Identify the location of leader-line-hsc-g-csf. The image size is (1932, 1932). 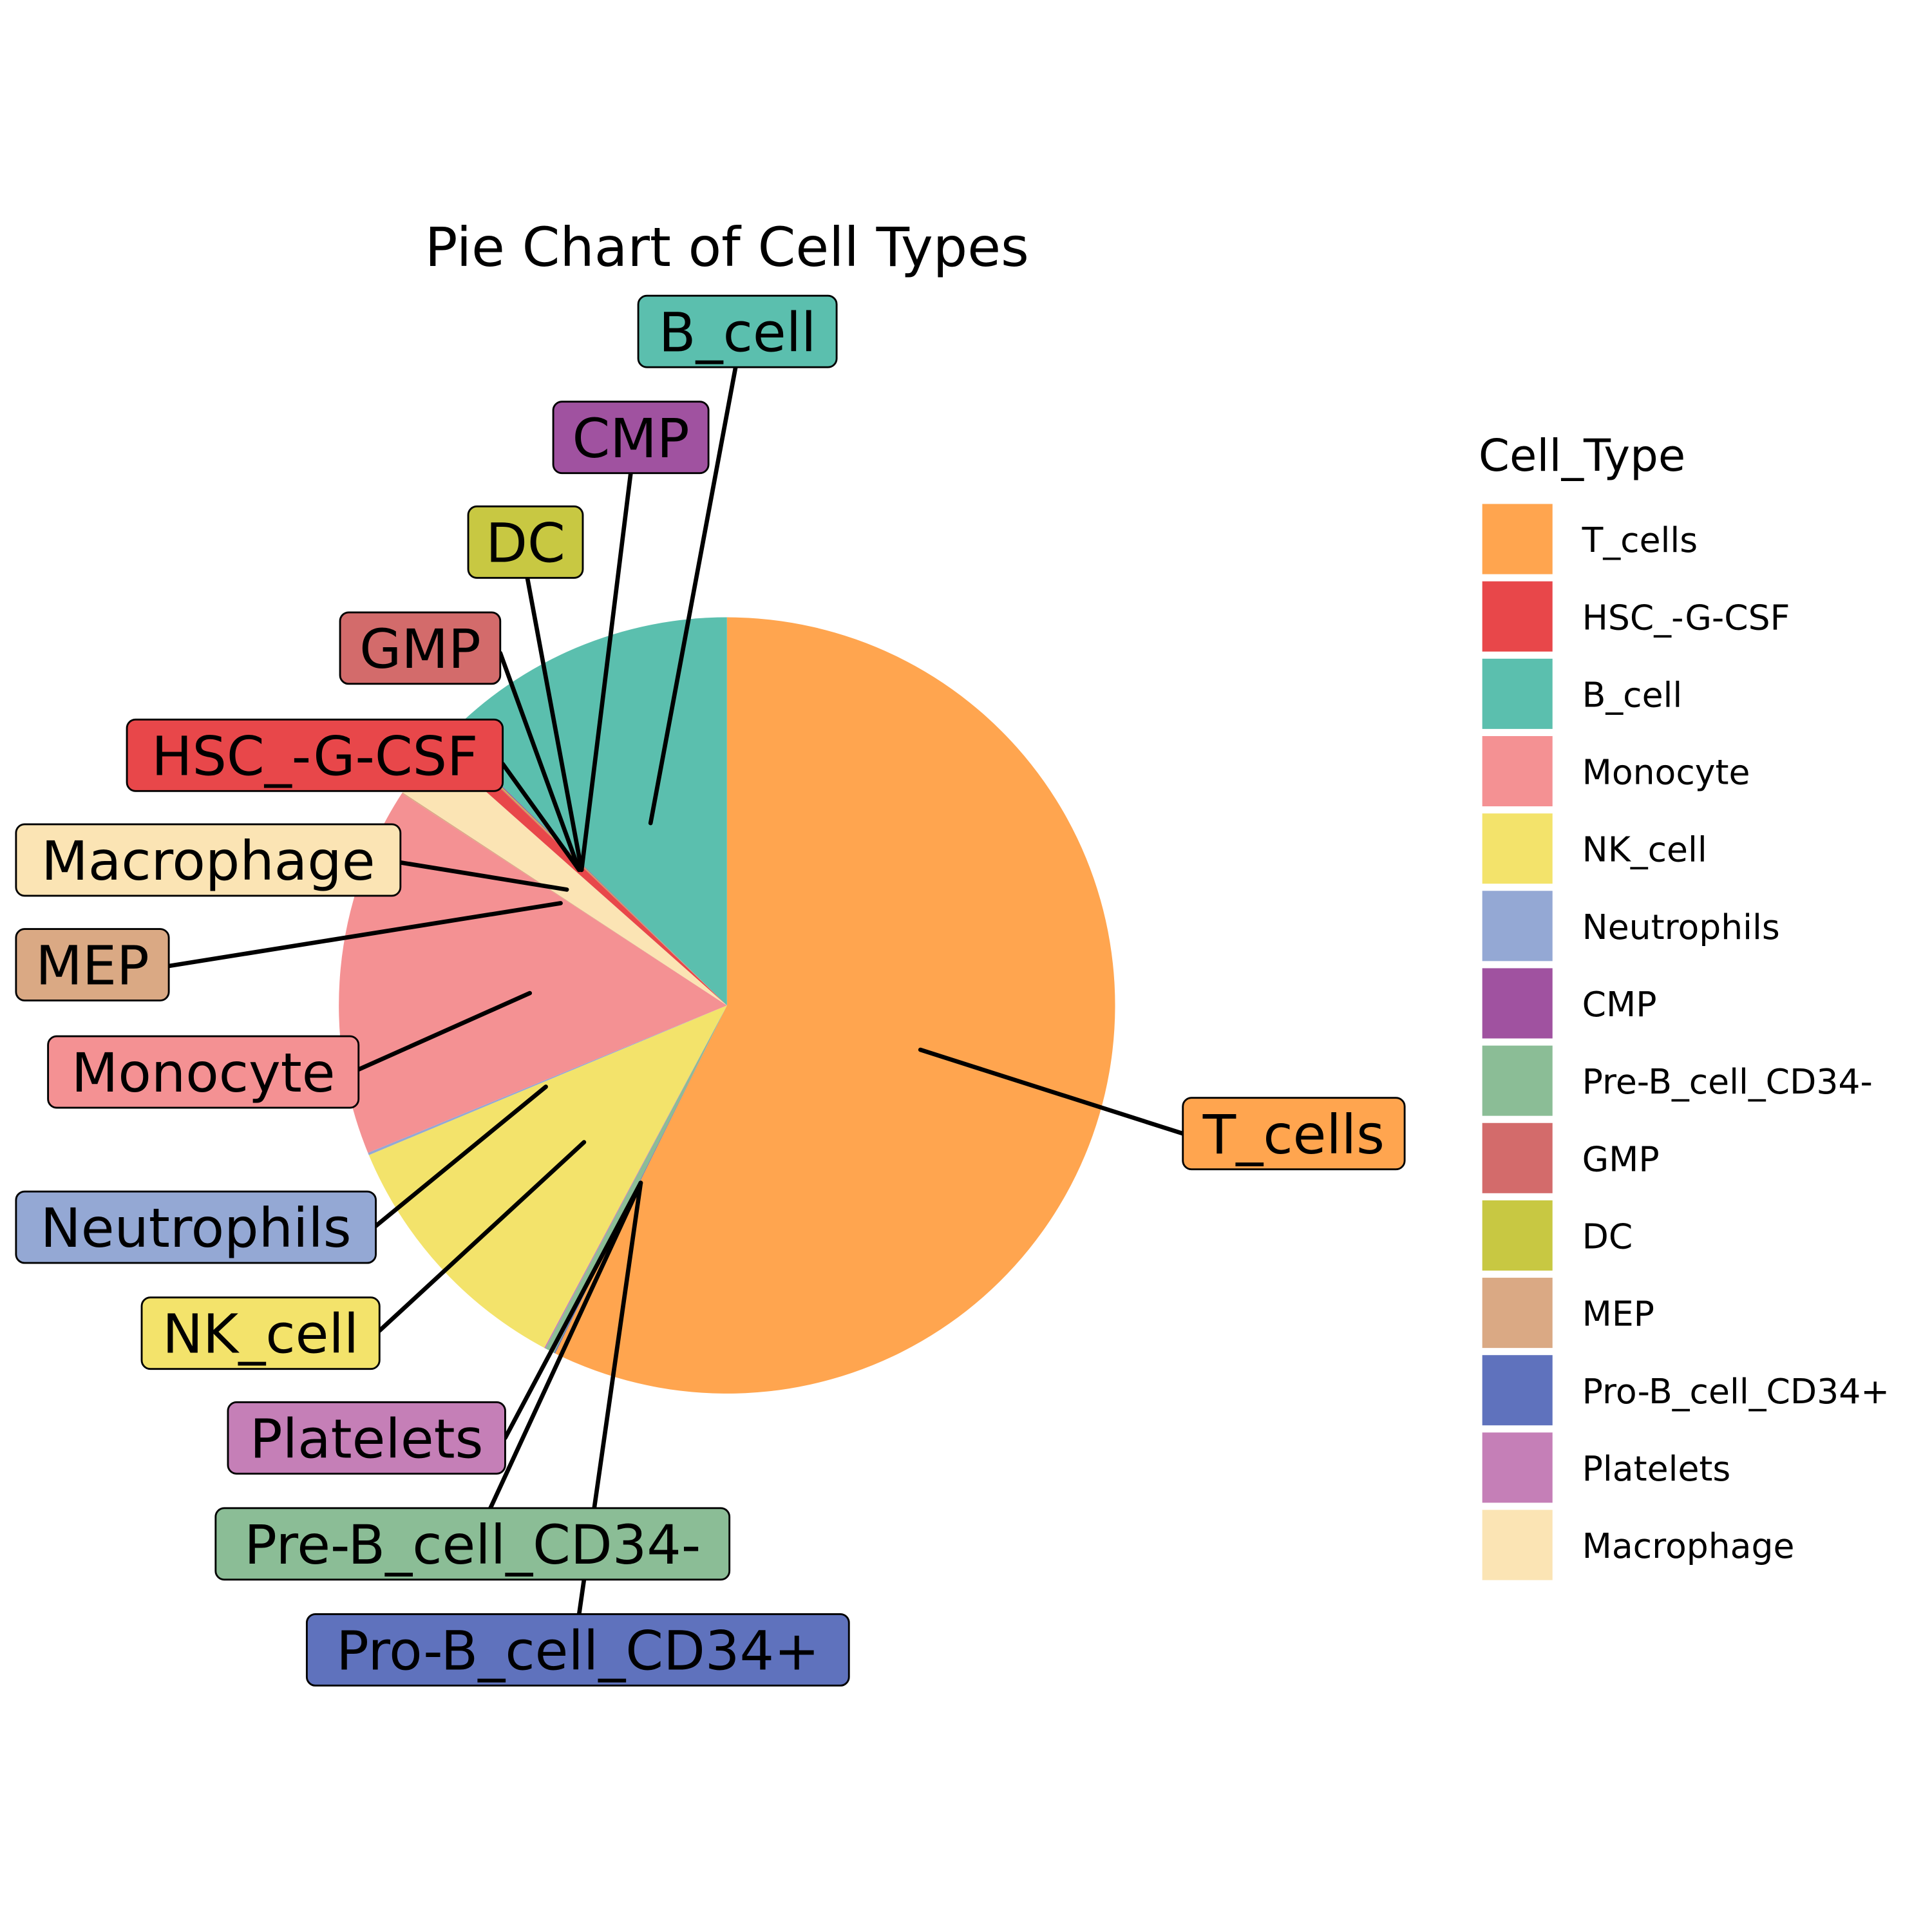
(541, 817).